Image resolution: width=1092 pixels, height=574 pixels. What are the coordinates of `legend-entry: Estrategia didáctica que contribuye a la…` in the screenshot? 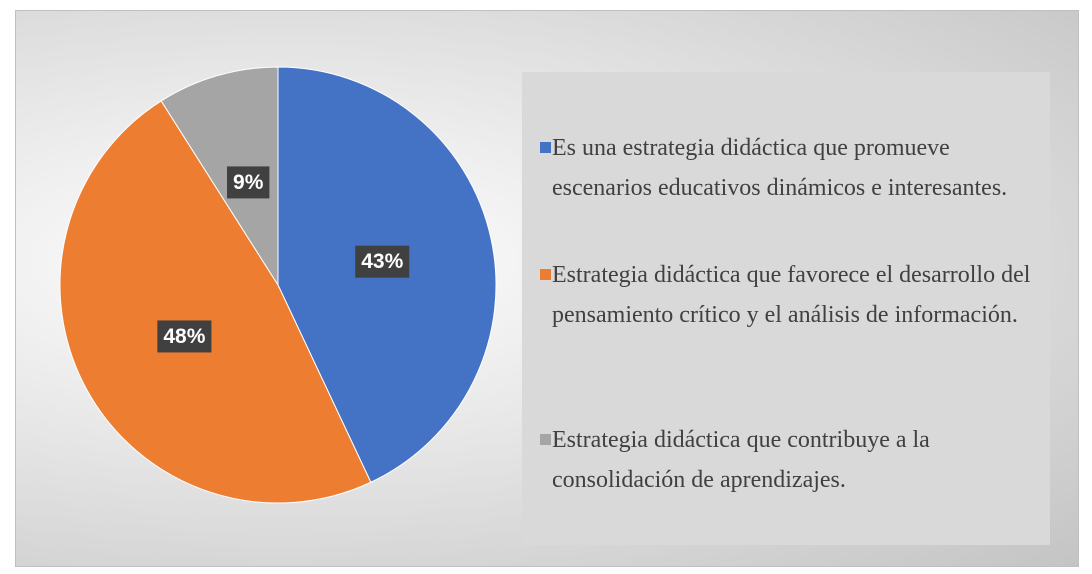 It's located at (793, 460).